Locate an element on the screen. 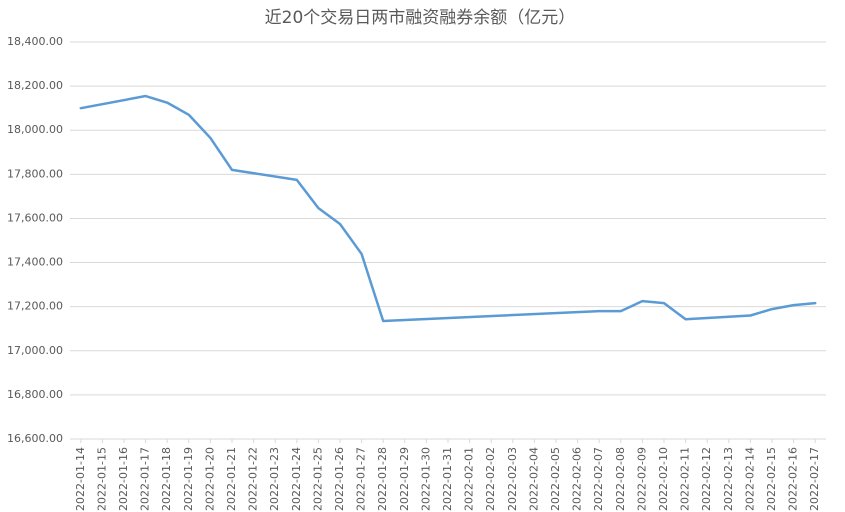  x-tick-label: 2022-02-04 is located at coordinates (533, 479).